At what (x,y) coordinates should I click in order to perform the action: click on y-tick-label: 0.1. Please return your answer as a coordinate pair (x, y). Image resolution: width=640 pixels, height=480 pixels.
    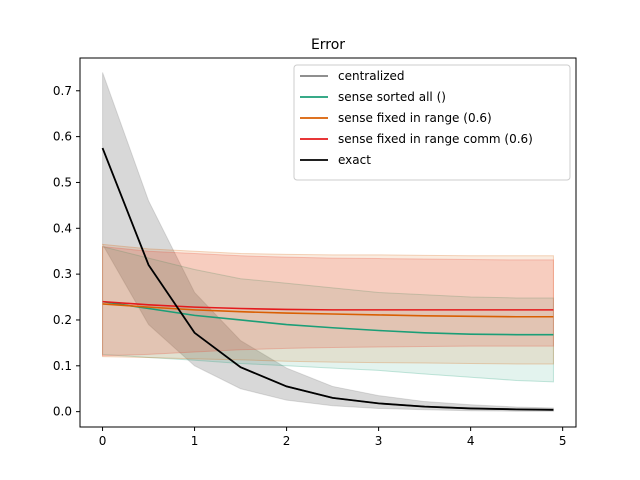
    Looking at the image, I should click on (62, 366).